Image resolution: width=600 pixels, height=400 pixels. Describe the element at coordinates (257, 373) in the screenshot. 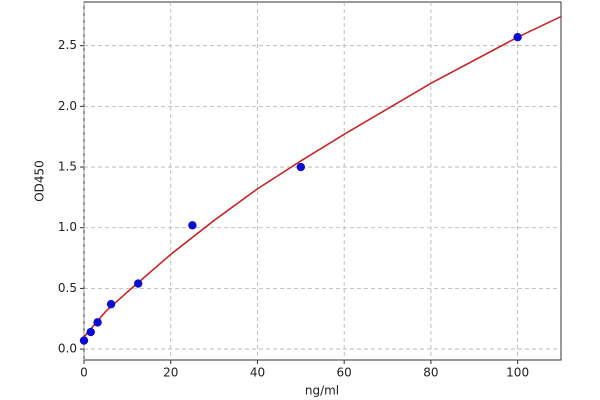

I see `x-tick-label: 40` at that location.